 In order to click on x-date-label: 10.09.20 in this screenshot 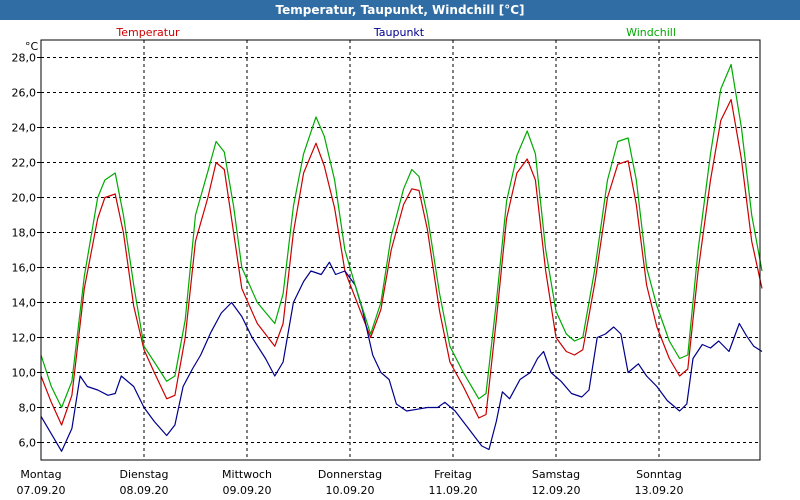, I will do `click(350, 490)`.